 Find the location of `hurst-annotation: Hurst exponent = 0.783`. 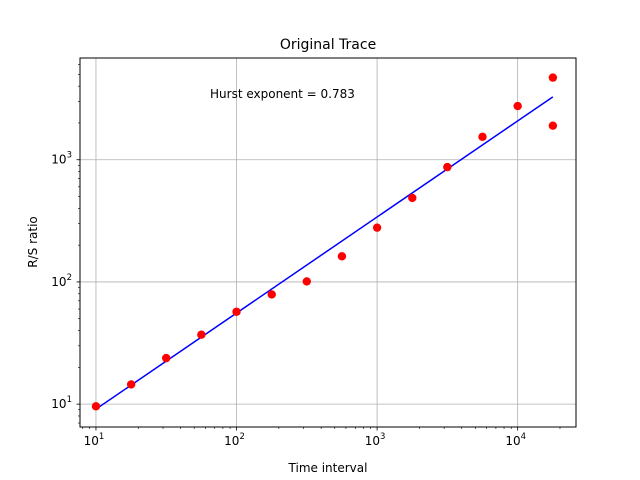

hurst-annotation: Hurst exponent = 0.783 is located at coordinates (282, 94).